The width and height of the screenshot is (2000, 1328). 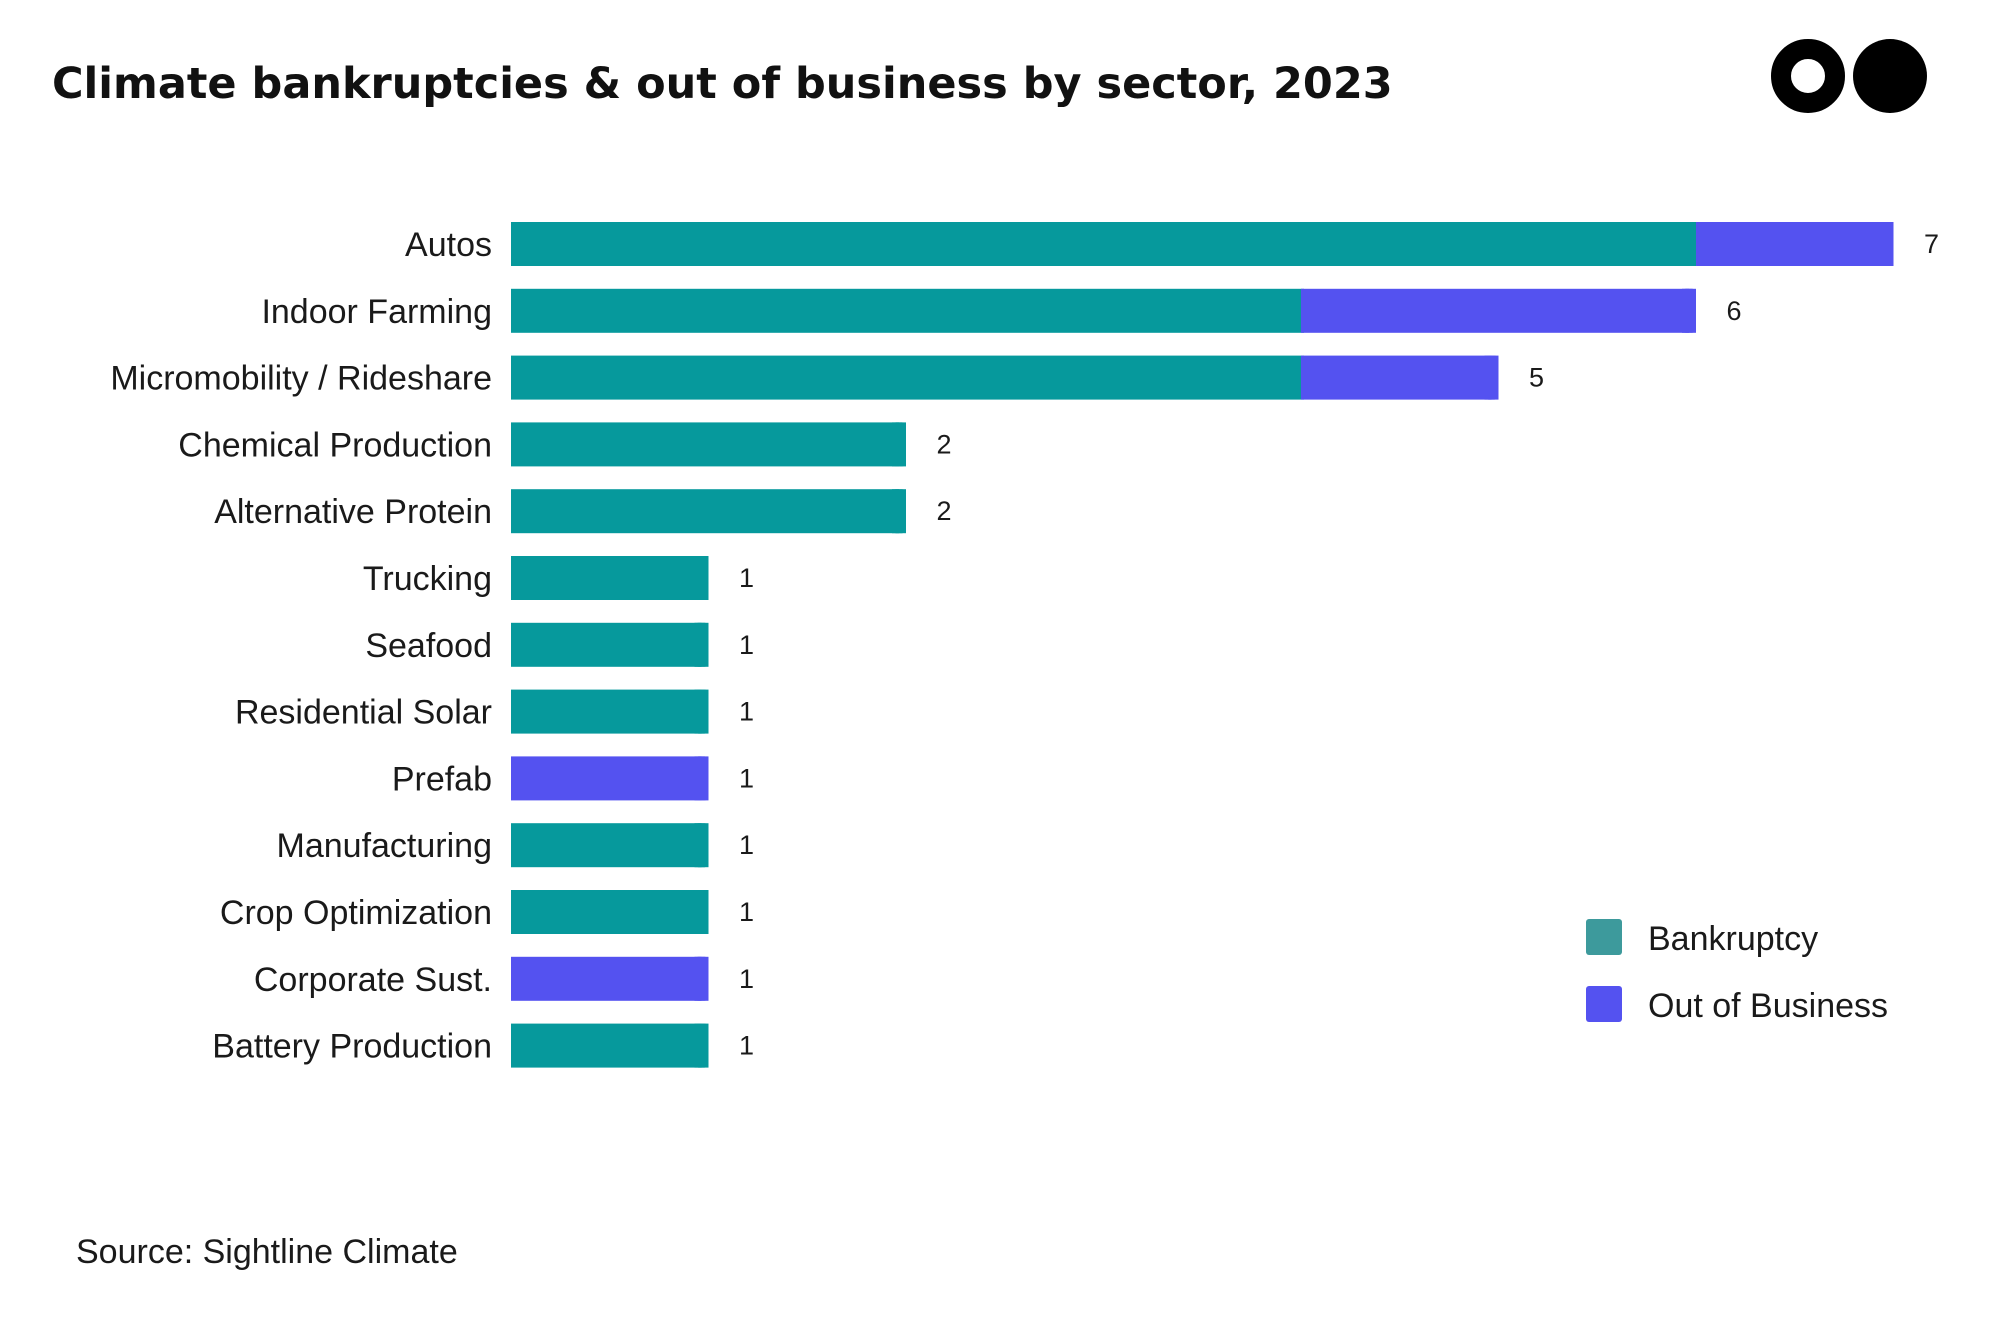 What do you see at coordinates (363, 713) in the screenshot?
I see `category-label-residential-solar: Residential Solar` at bounding box center [363, 713].